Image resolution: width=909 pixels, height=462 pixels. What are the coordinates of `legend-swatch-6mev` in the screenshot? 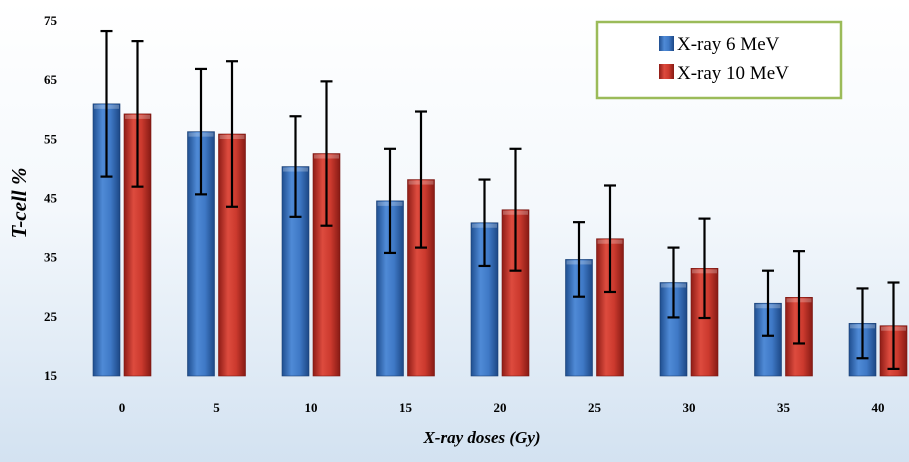 It's located at (666, 43).